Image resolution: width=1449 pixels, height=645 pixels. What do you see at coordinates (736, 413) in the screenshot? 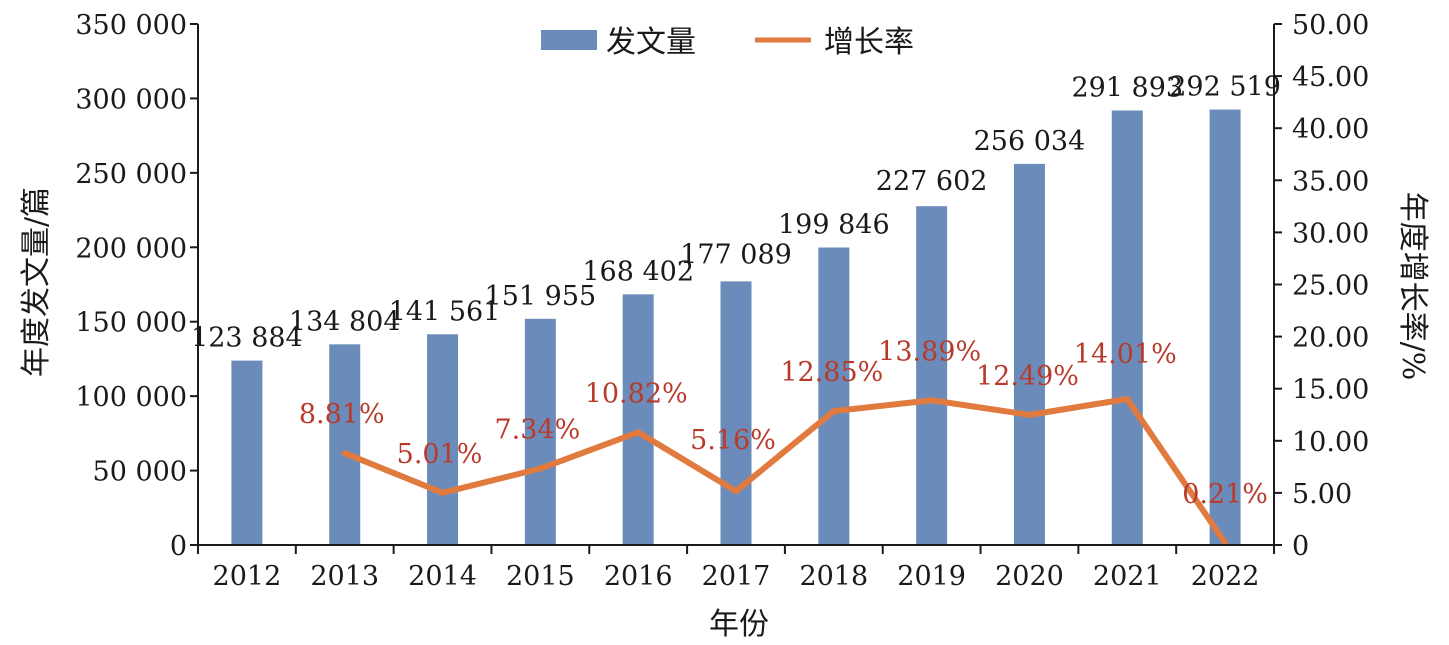
I see `bar-2017` at bounding box center [736, 413].